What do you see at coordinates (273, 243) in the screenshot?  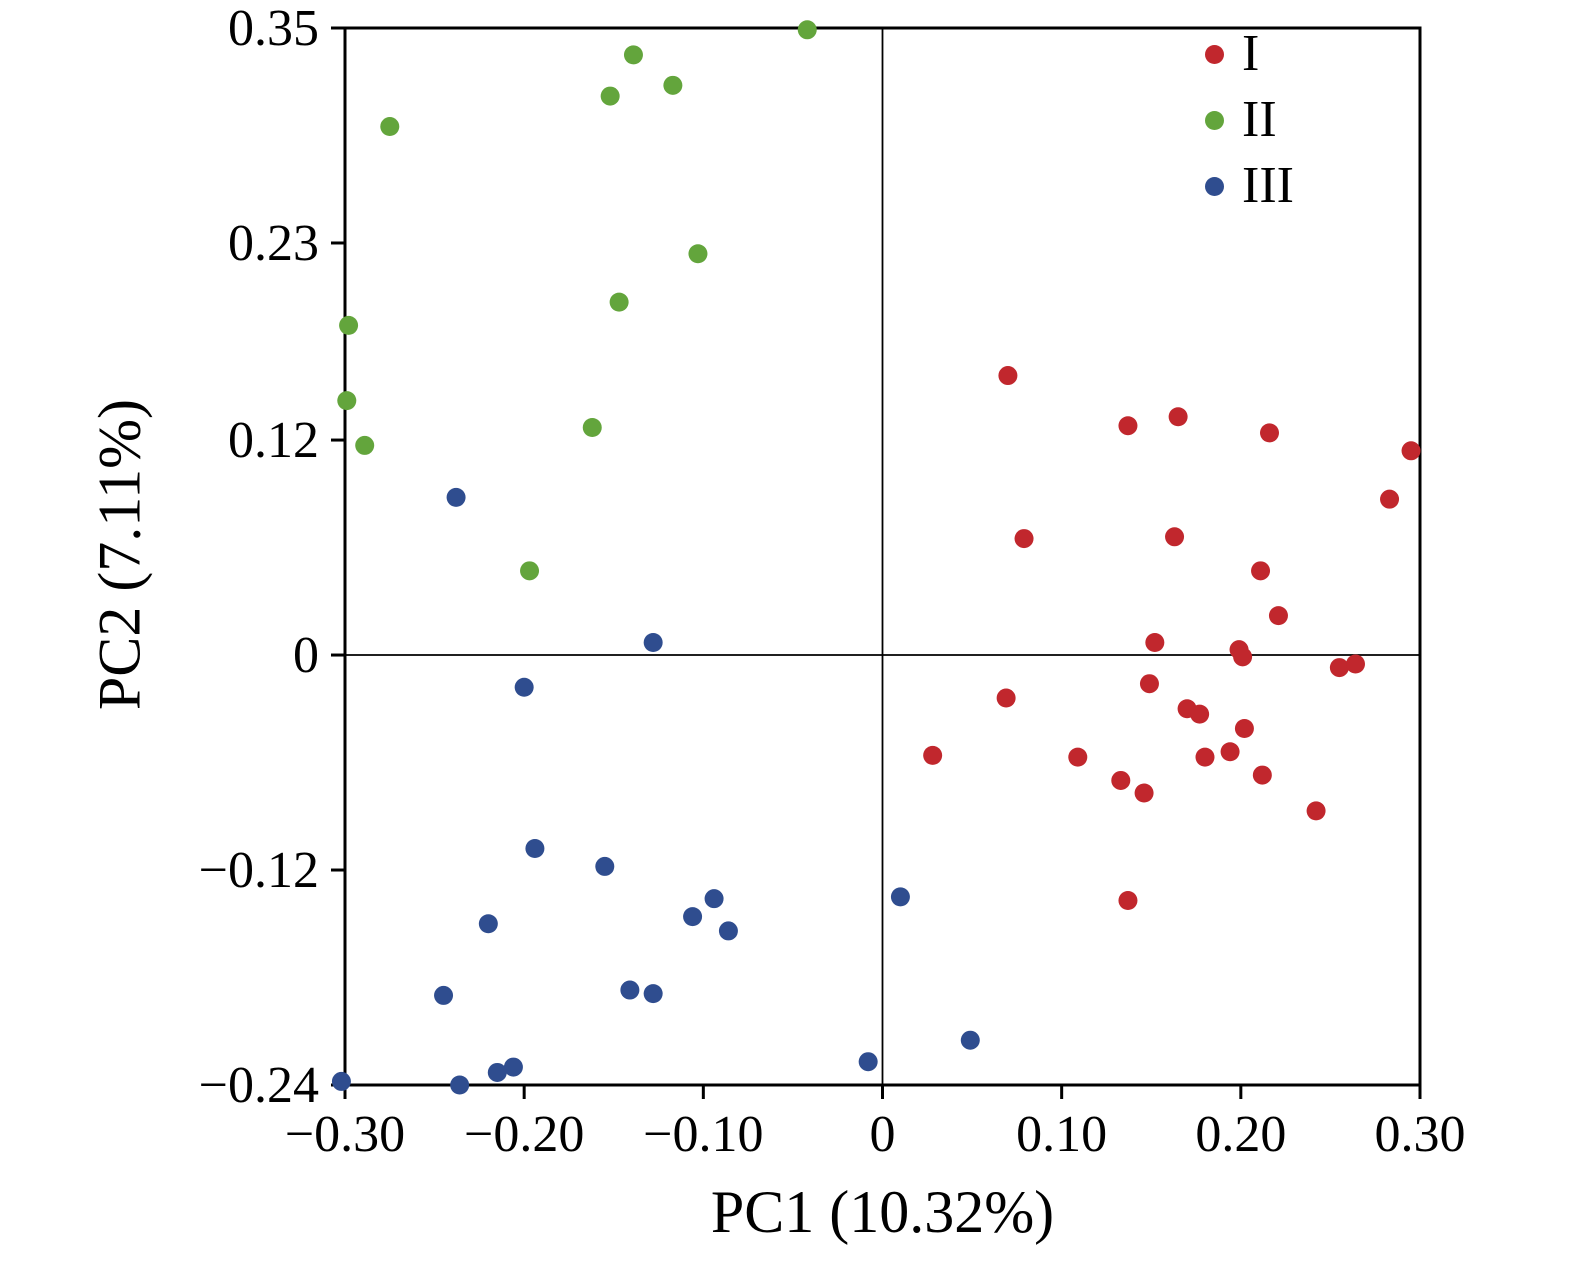 I see `y-tick-label: 0.23` at bounding box center [273, 243].